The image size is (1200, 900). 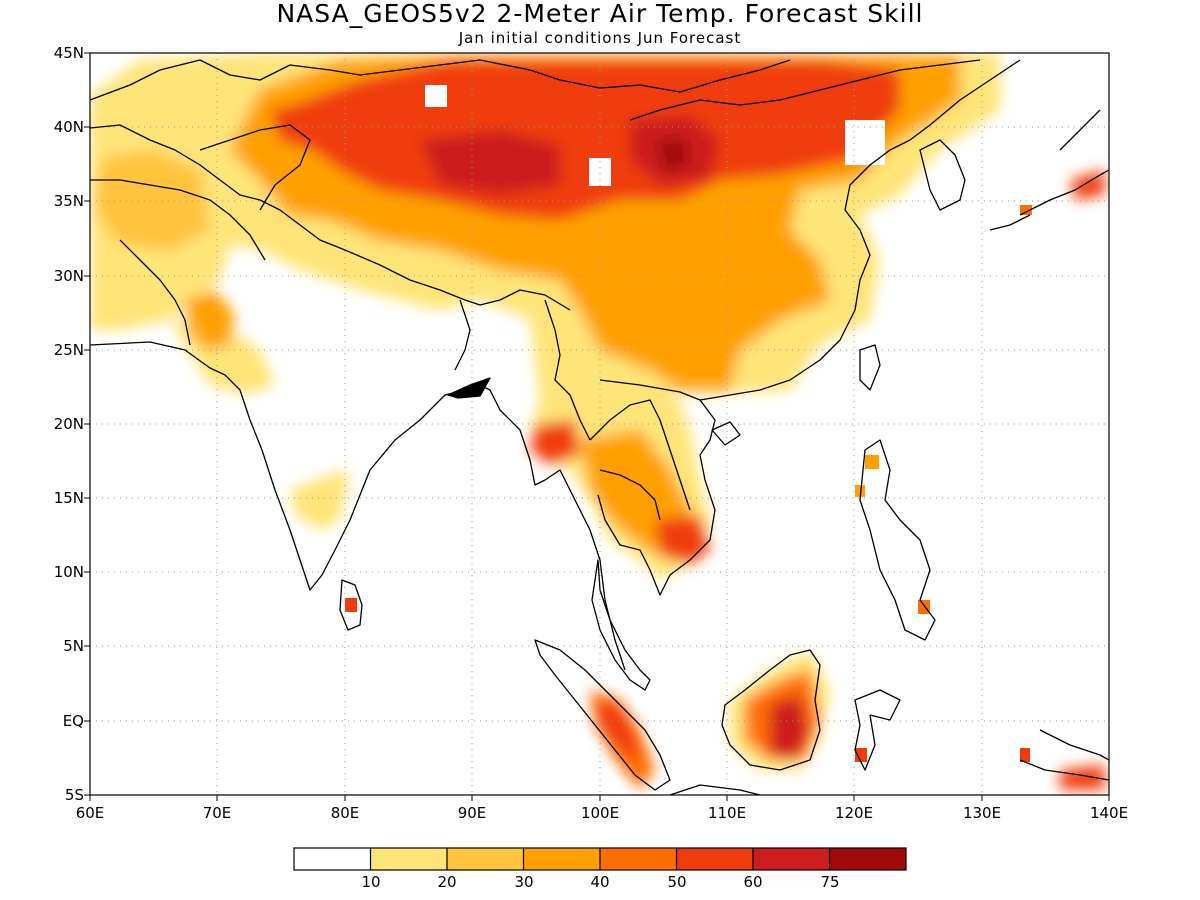 I want to click on lon-label: 90E, so click(x=472, y=813).